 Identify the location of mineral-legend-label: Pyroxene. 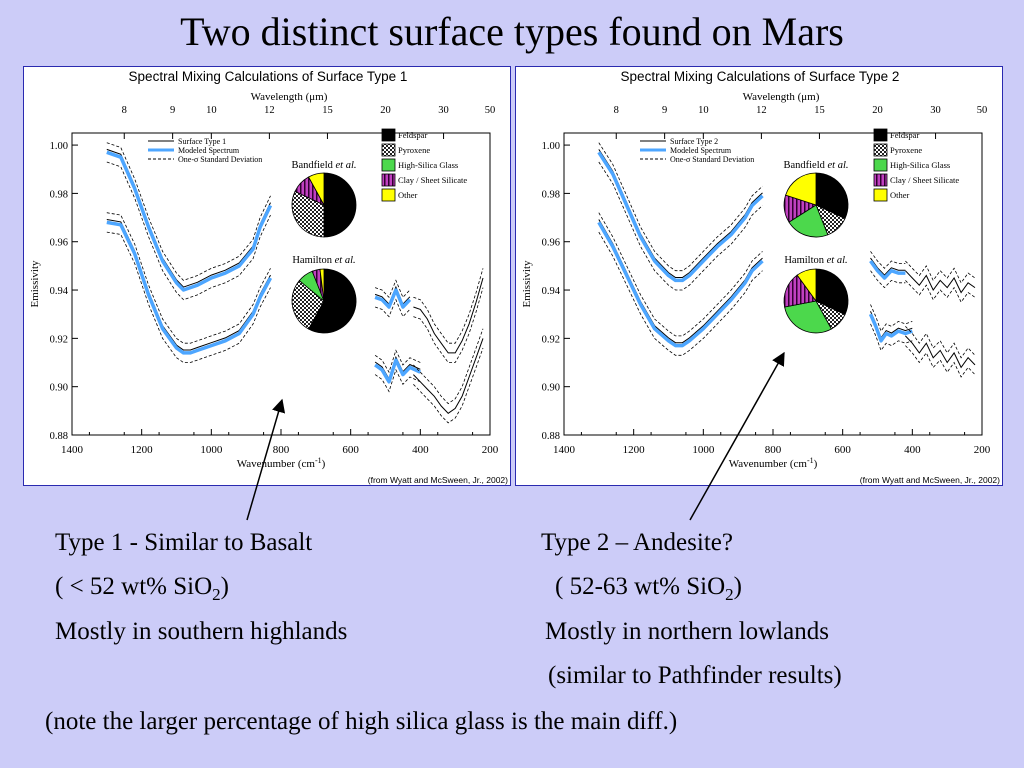
(414, 150).